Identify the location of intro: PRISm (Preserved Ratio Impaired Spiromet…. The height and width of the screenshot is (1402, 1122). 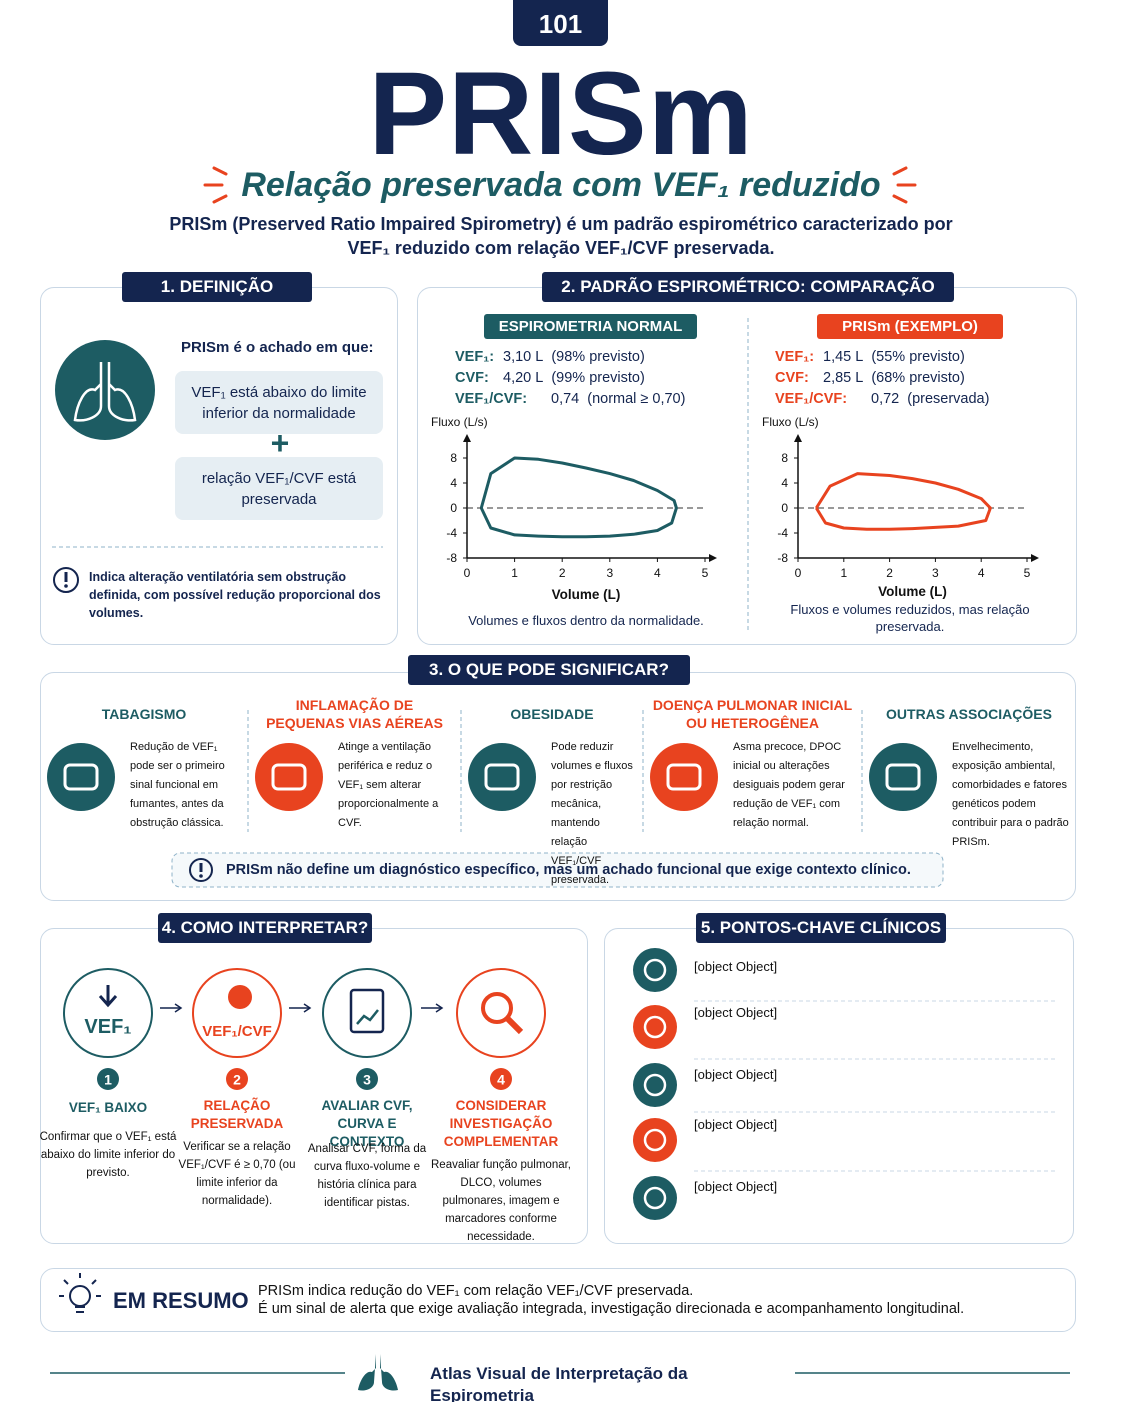
(561, 236).